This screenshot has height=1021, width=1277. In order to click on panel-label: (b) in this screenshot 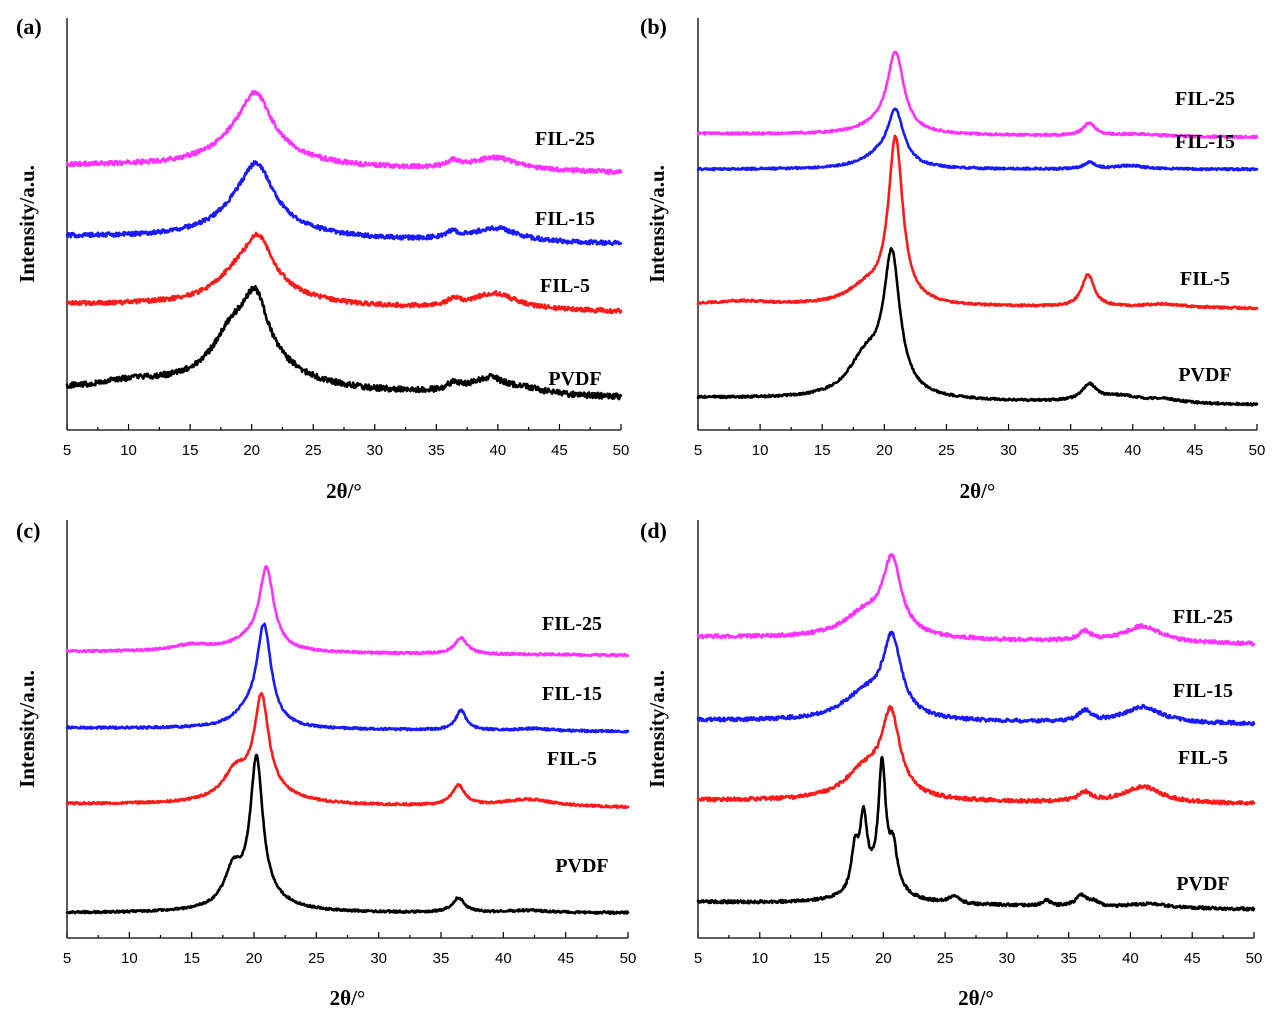, I will do `click(653, 26)`.